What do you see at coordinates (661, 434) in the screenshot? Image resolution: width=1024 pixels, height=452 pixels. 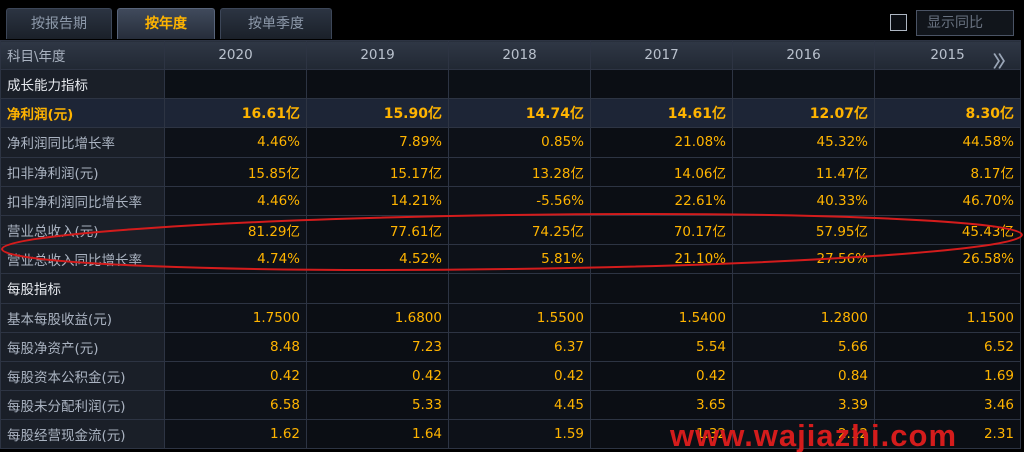 I see `table-cell: 1.32` at bounding box center [661, 434].